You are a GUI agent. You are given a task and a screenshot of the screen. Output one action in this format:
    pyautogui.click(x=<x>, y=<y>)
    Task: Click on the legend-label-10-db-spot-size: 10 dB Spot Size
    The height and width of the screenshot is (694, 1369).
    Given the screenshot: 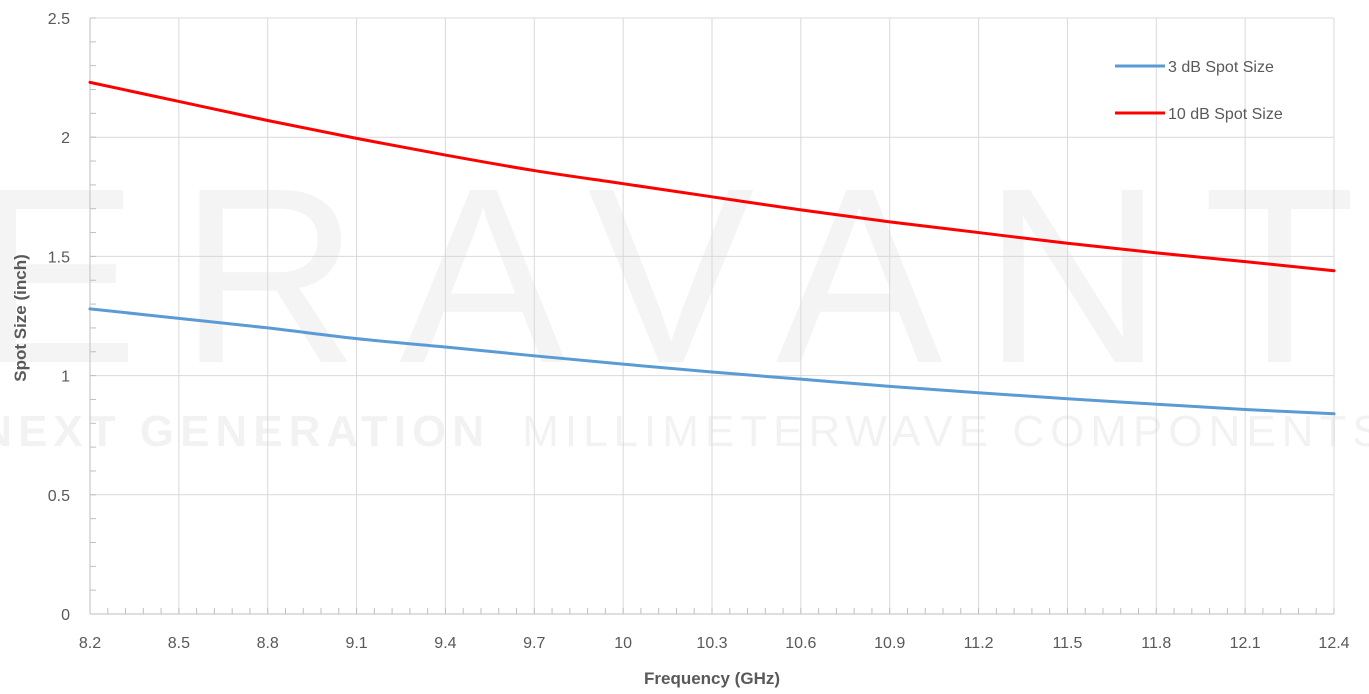 What is the action you would take?
    pyautogui.click(x=1225, y=114)
    